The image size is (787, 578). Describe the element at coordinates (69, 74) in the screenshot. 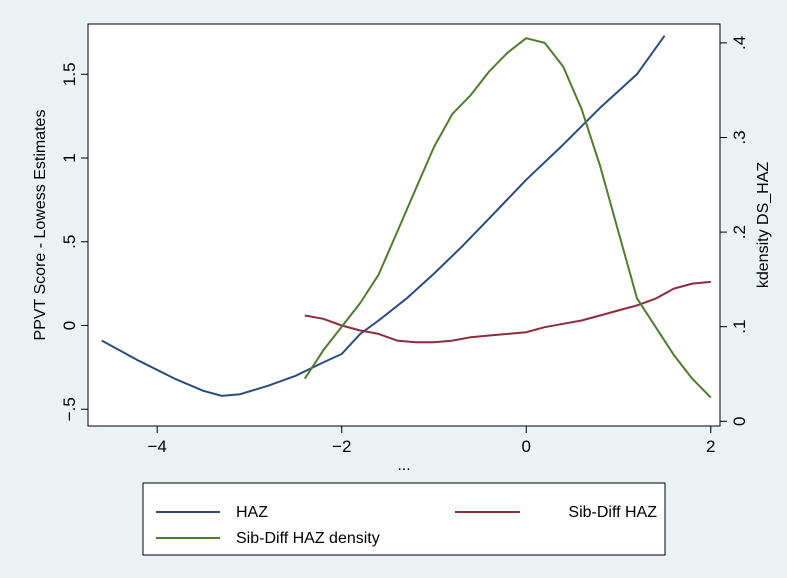

I see `y-left-tick-label-4: 1.5` at that location.